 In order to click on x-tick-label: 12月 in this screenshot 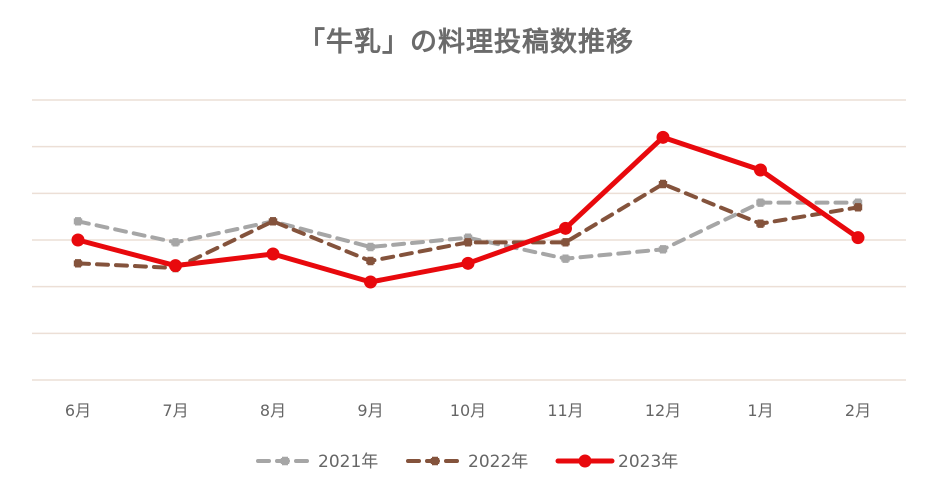, I will do `click(663, 410)`.